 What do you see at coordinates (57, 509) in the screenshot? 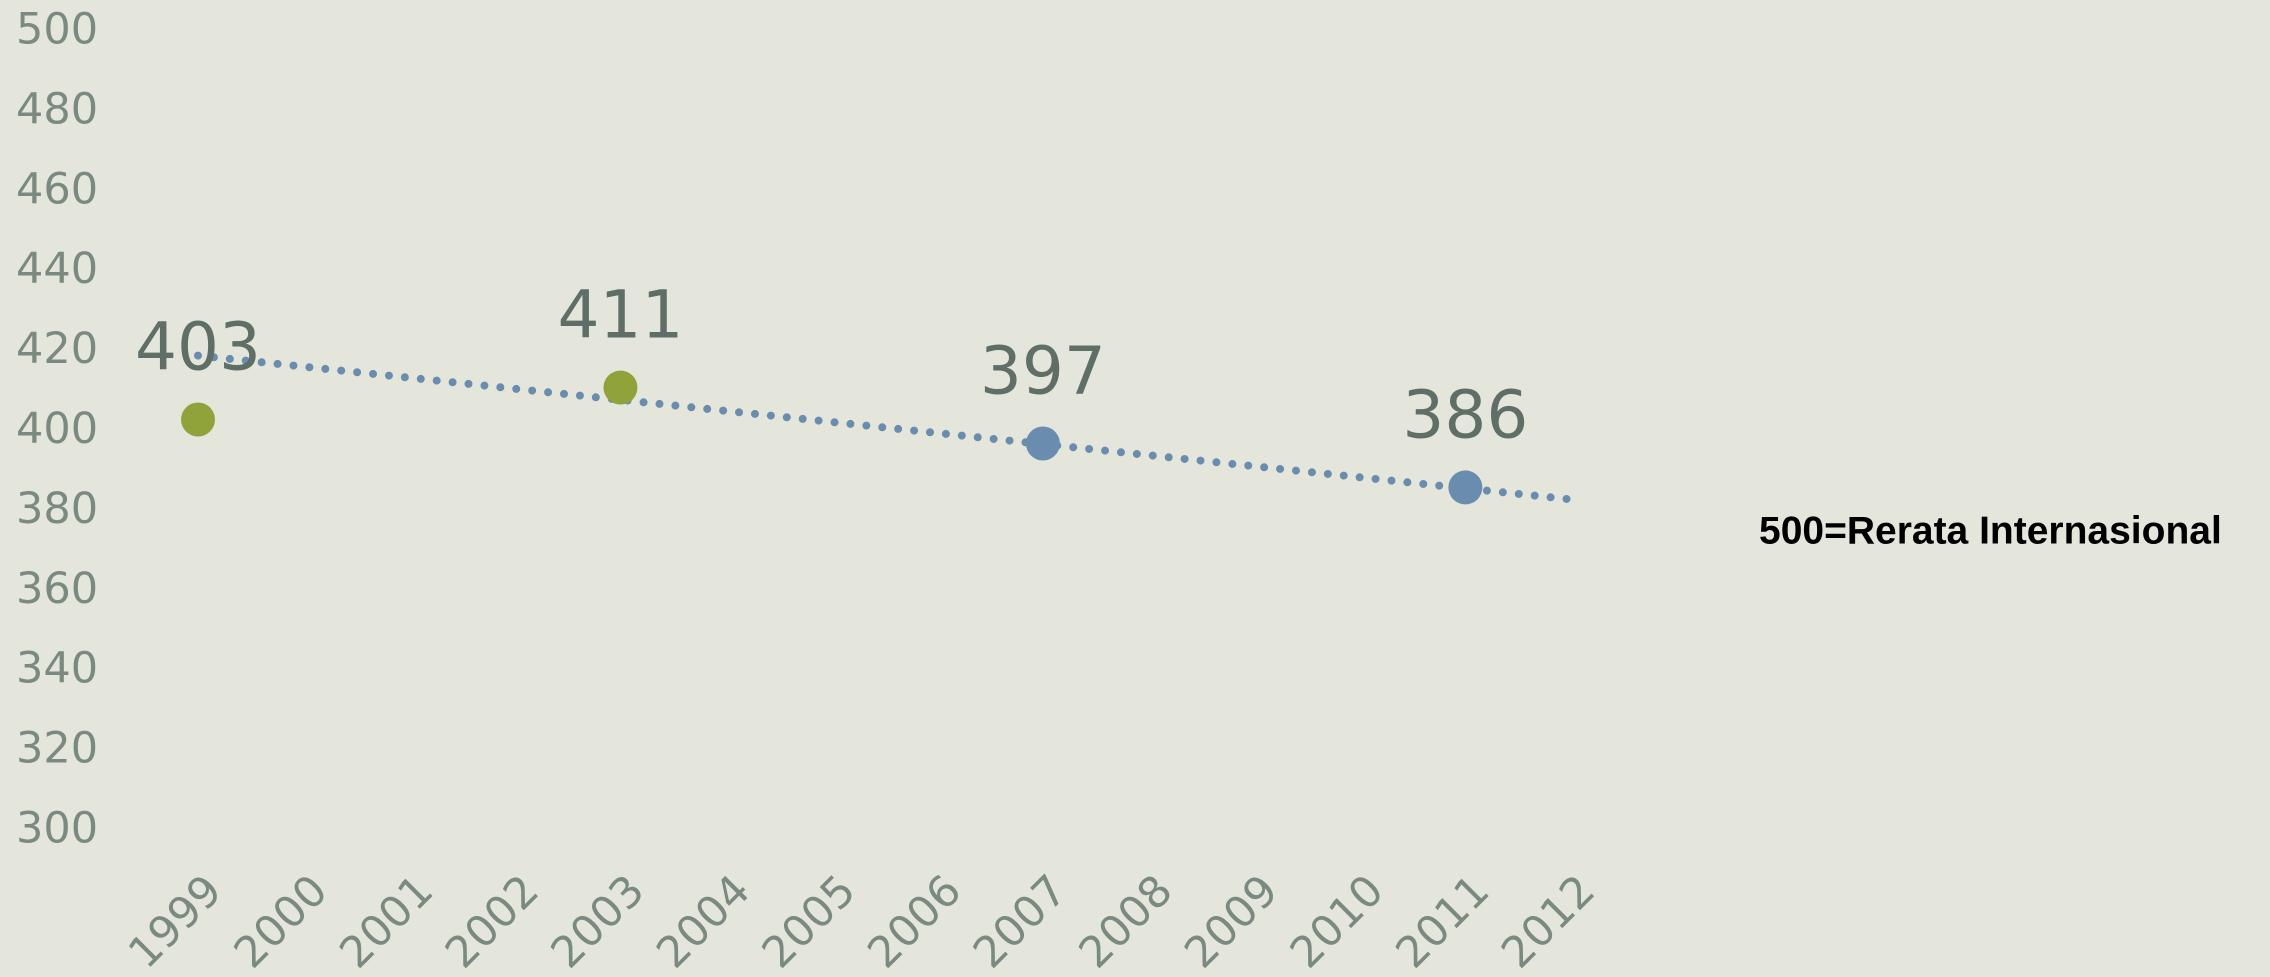
I see `y-tick-label: 380` at bounding box center [57, 509].